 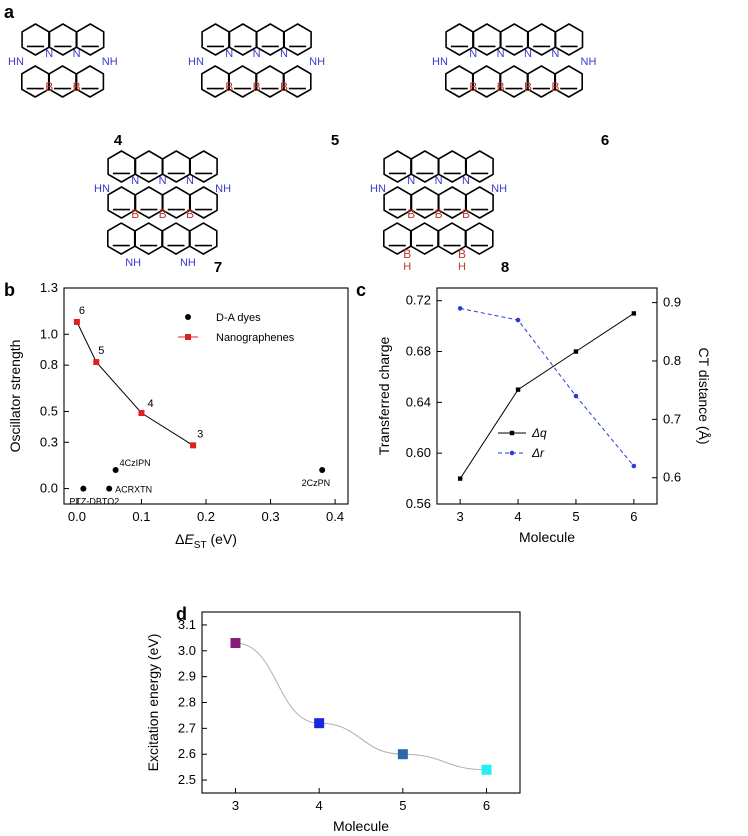 What do you see at coordinates (407, 267) in the screenshot?
I see `boron-hydrogen-label: H` at bounding box center [407, 267].